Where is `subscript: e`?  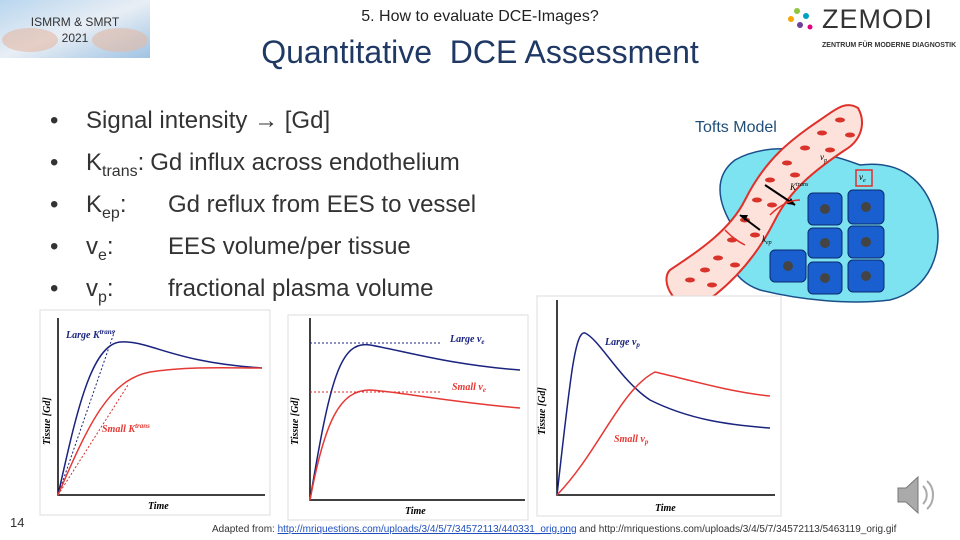 subscript: e is located at coordinates (102, 255).